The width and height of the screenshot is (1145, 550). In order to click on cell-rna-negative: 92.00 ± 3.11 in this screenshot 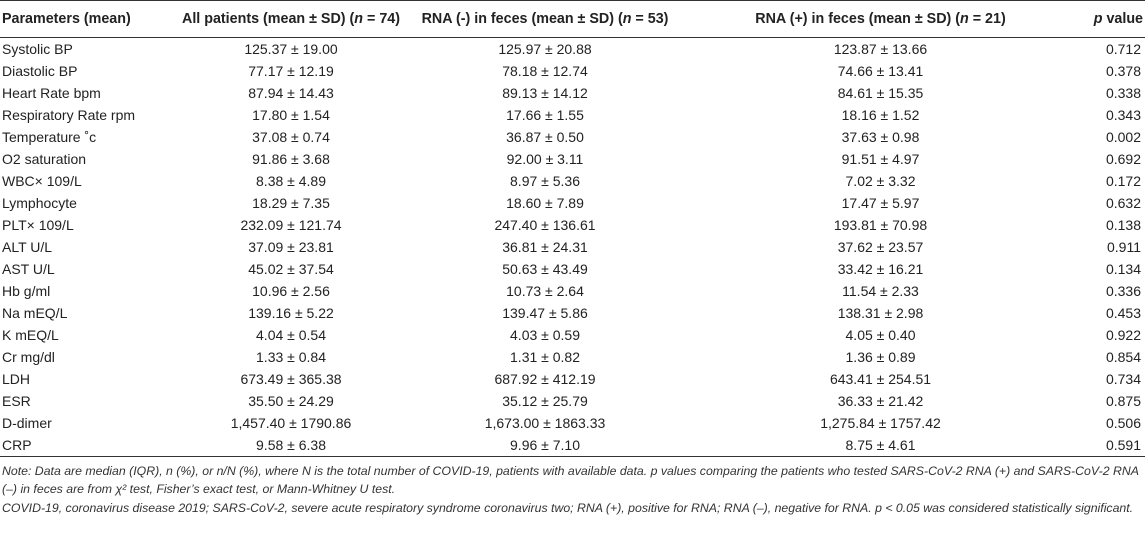, I will do `click(545, 159)`.